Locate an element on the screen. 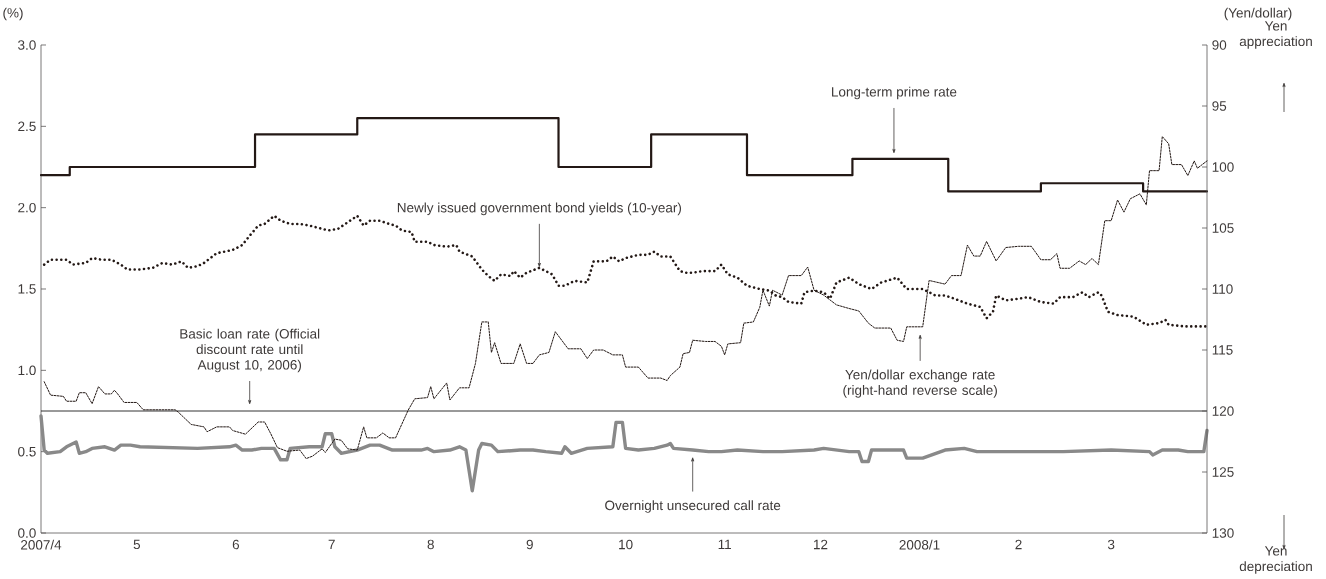  y2-tick-label: 125 is located at coordinates (1223, 472).